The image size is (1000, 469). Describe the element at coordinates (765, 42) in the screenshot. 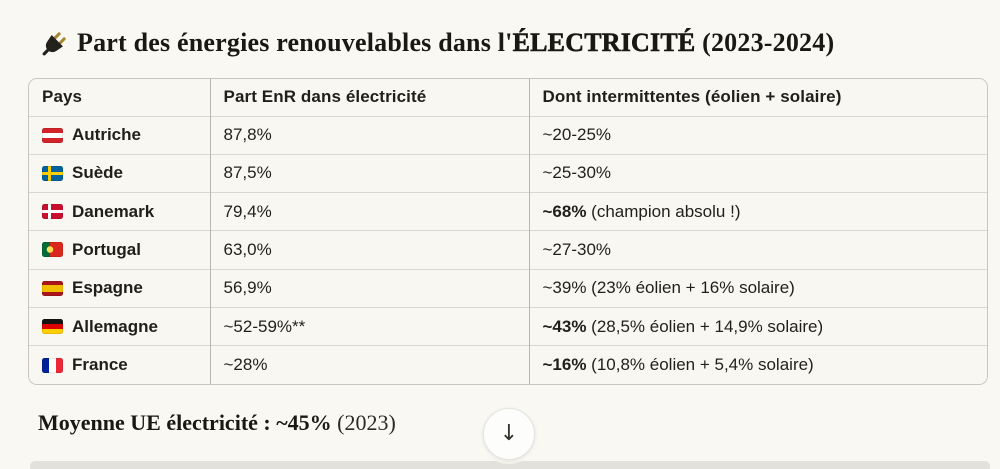

I see `title-suffix: (2023-2024)` at that location.